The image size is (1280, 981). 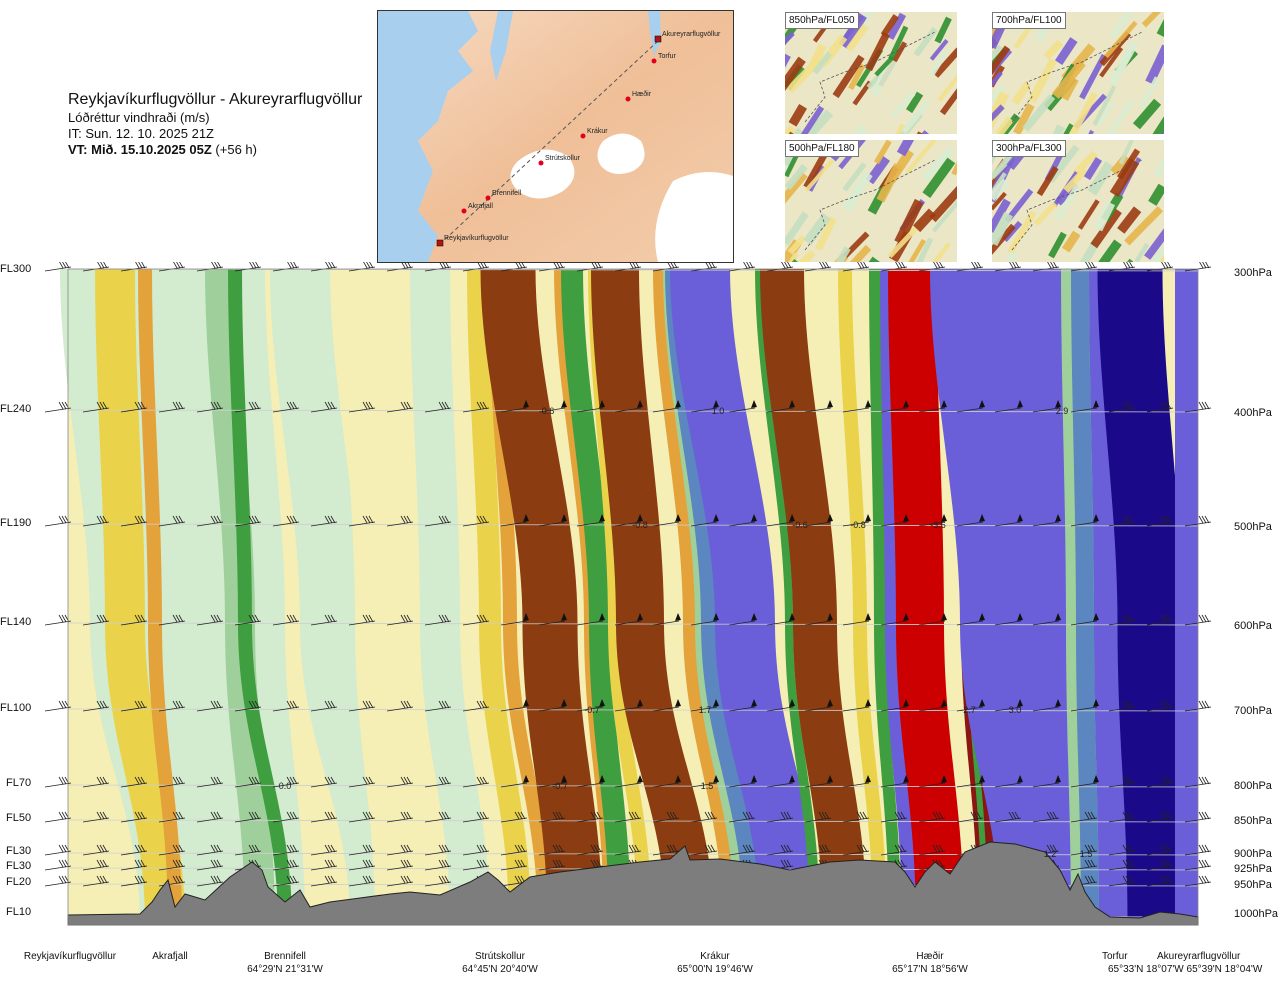 I want to click on thumb-300-label: 300hPa/FL300, so click(x=1029, y=148).